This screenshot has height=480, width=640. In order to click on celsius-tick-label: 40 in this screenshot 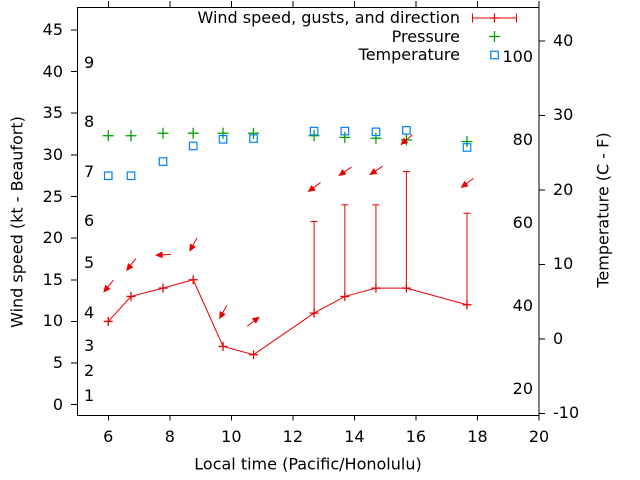, I will do `click(563, 40)`.